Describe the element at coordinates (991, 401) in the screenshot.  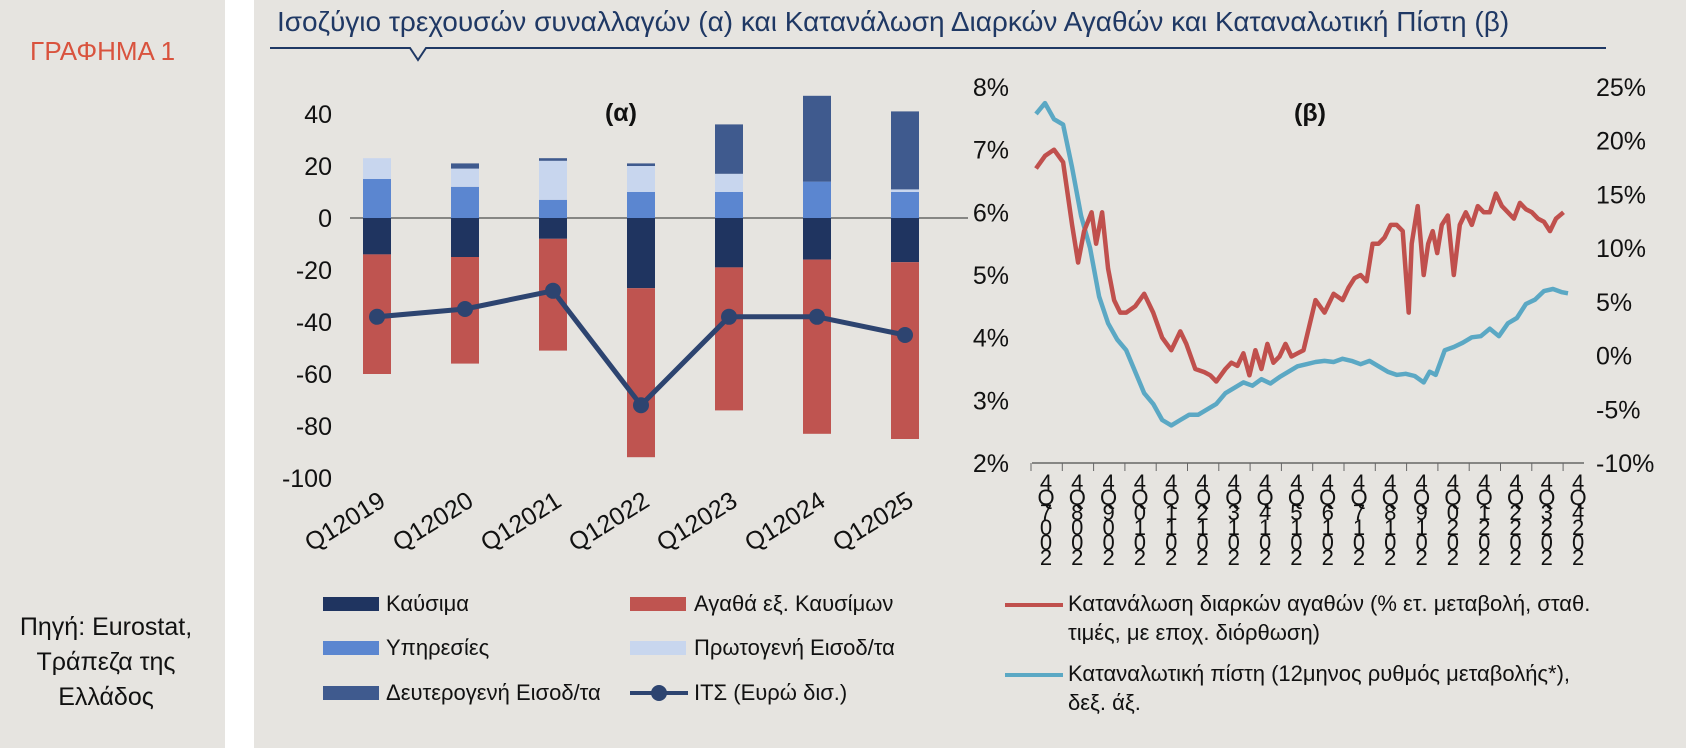
I see `y-left-tick-label-b: 3%` at that location.